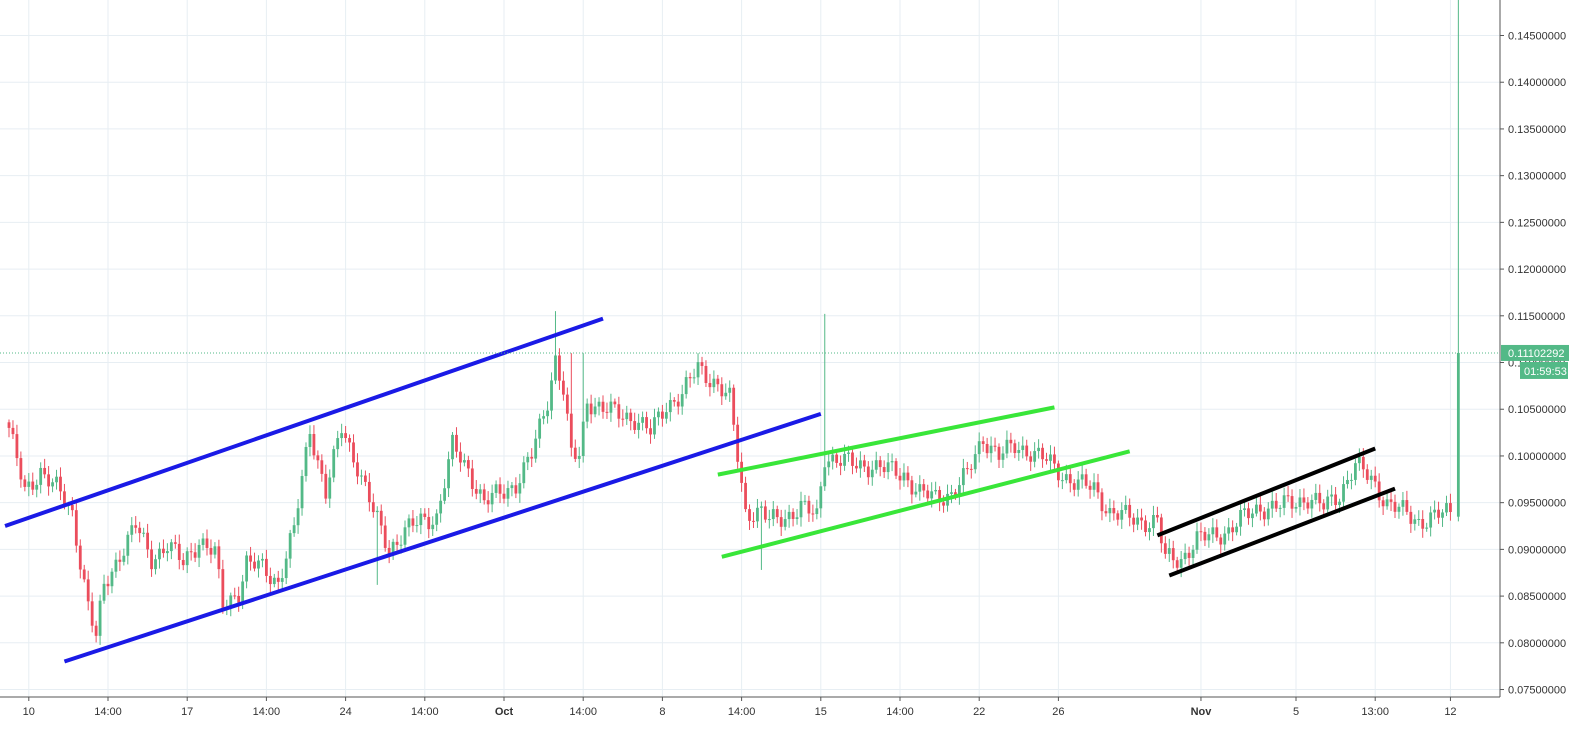 The width and height of the screenshot is (1588, 738). What do you see at coordinates (821, 712) in the screenshot?
I see `x-tick-label: 15` at bounding box center [821, 712].